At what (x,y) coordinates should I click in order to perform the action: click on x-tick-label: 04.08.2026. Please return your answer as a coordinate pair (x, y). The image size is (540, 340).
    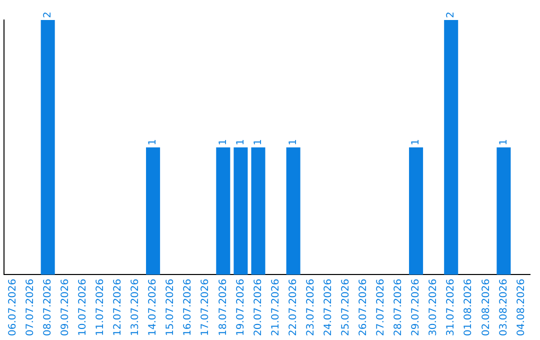
    Looking at the image, I should click on (521, 307).